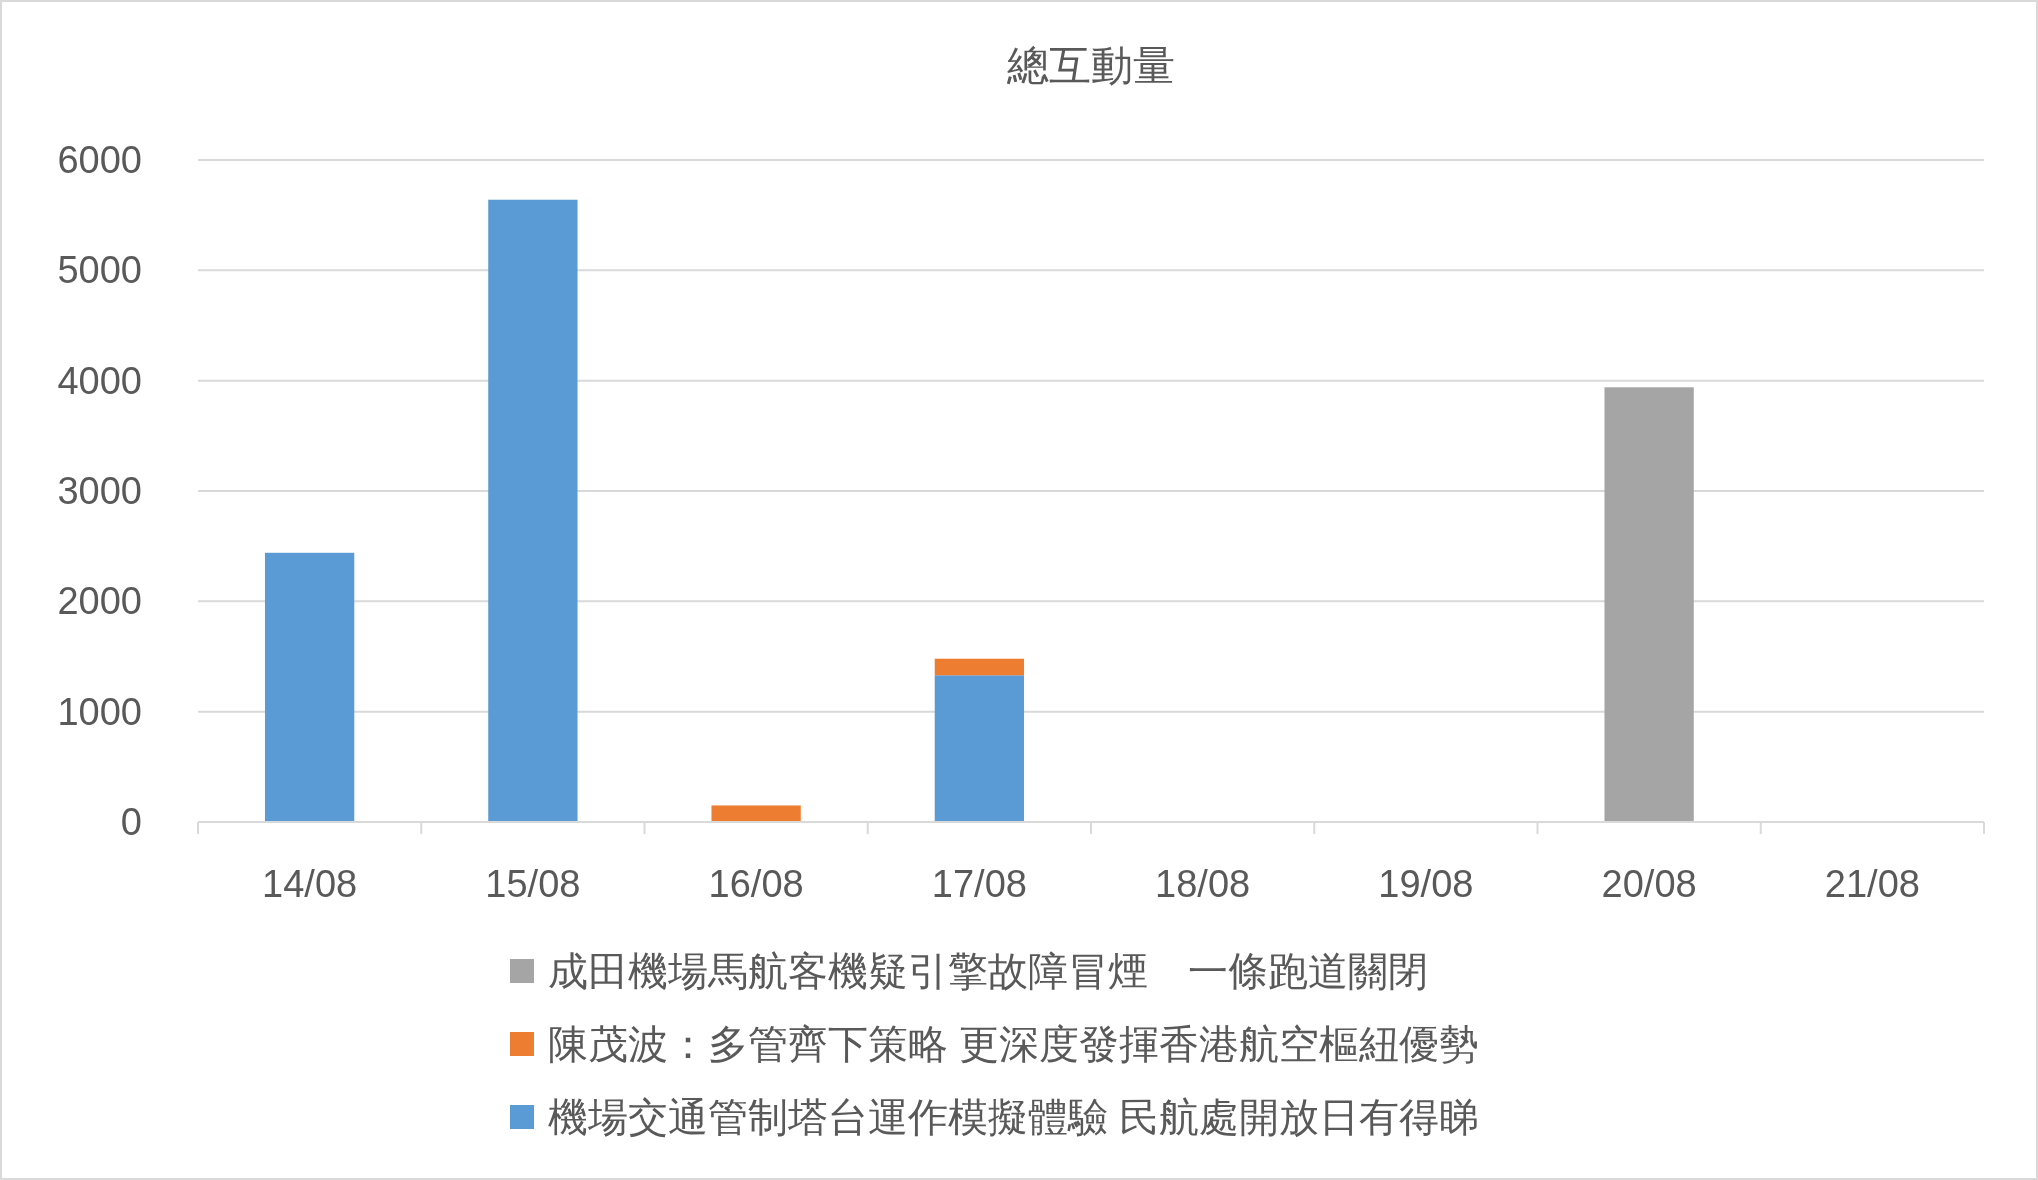  Describe the element at coordinates (756, 884) in the screenshot. I see `x-tick-label: 16/08` at that location.